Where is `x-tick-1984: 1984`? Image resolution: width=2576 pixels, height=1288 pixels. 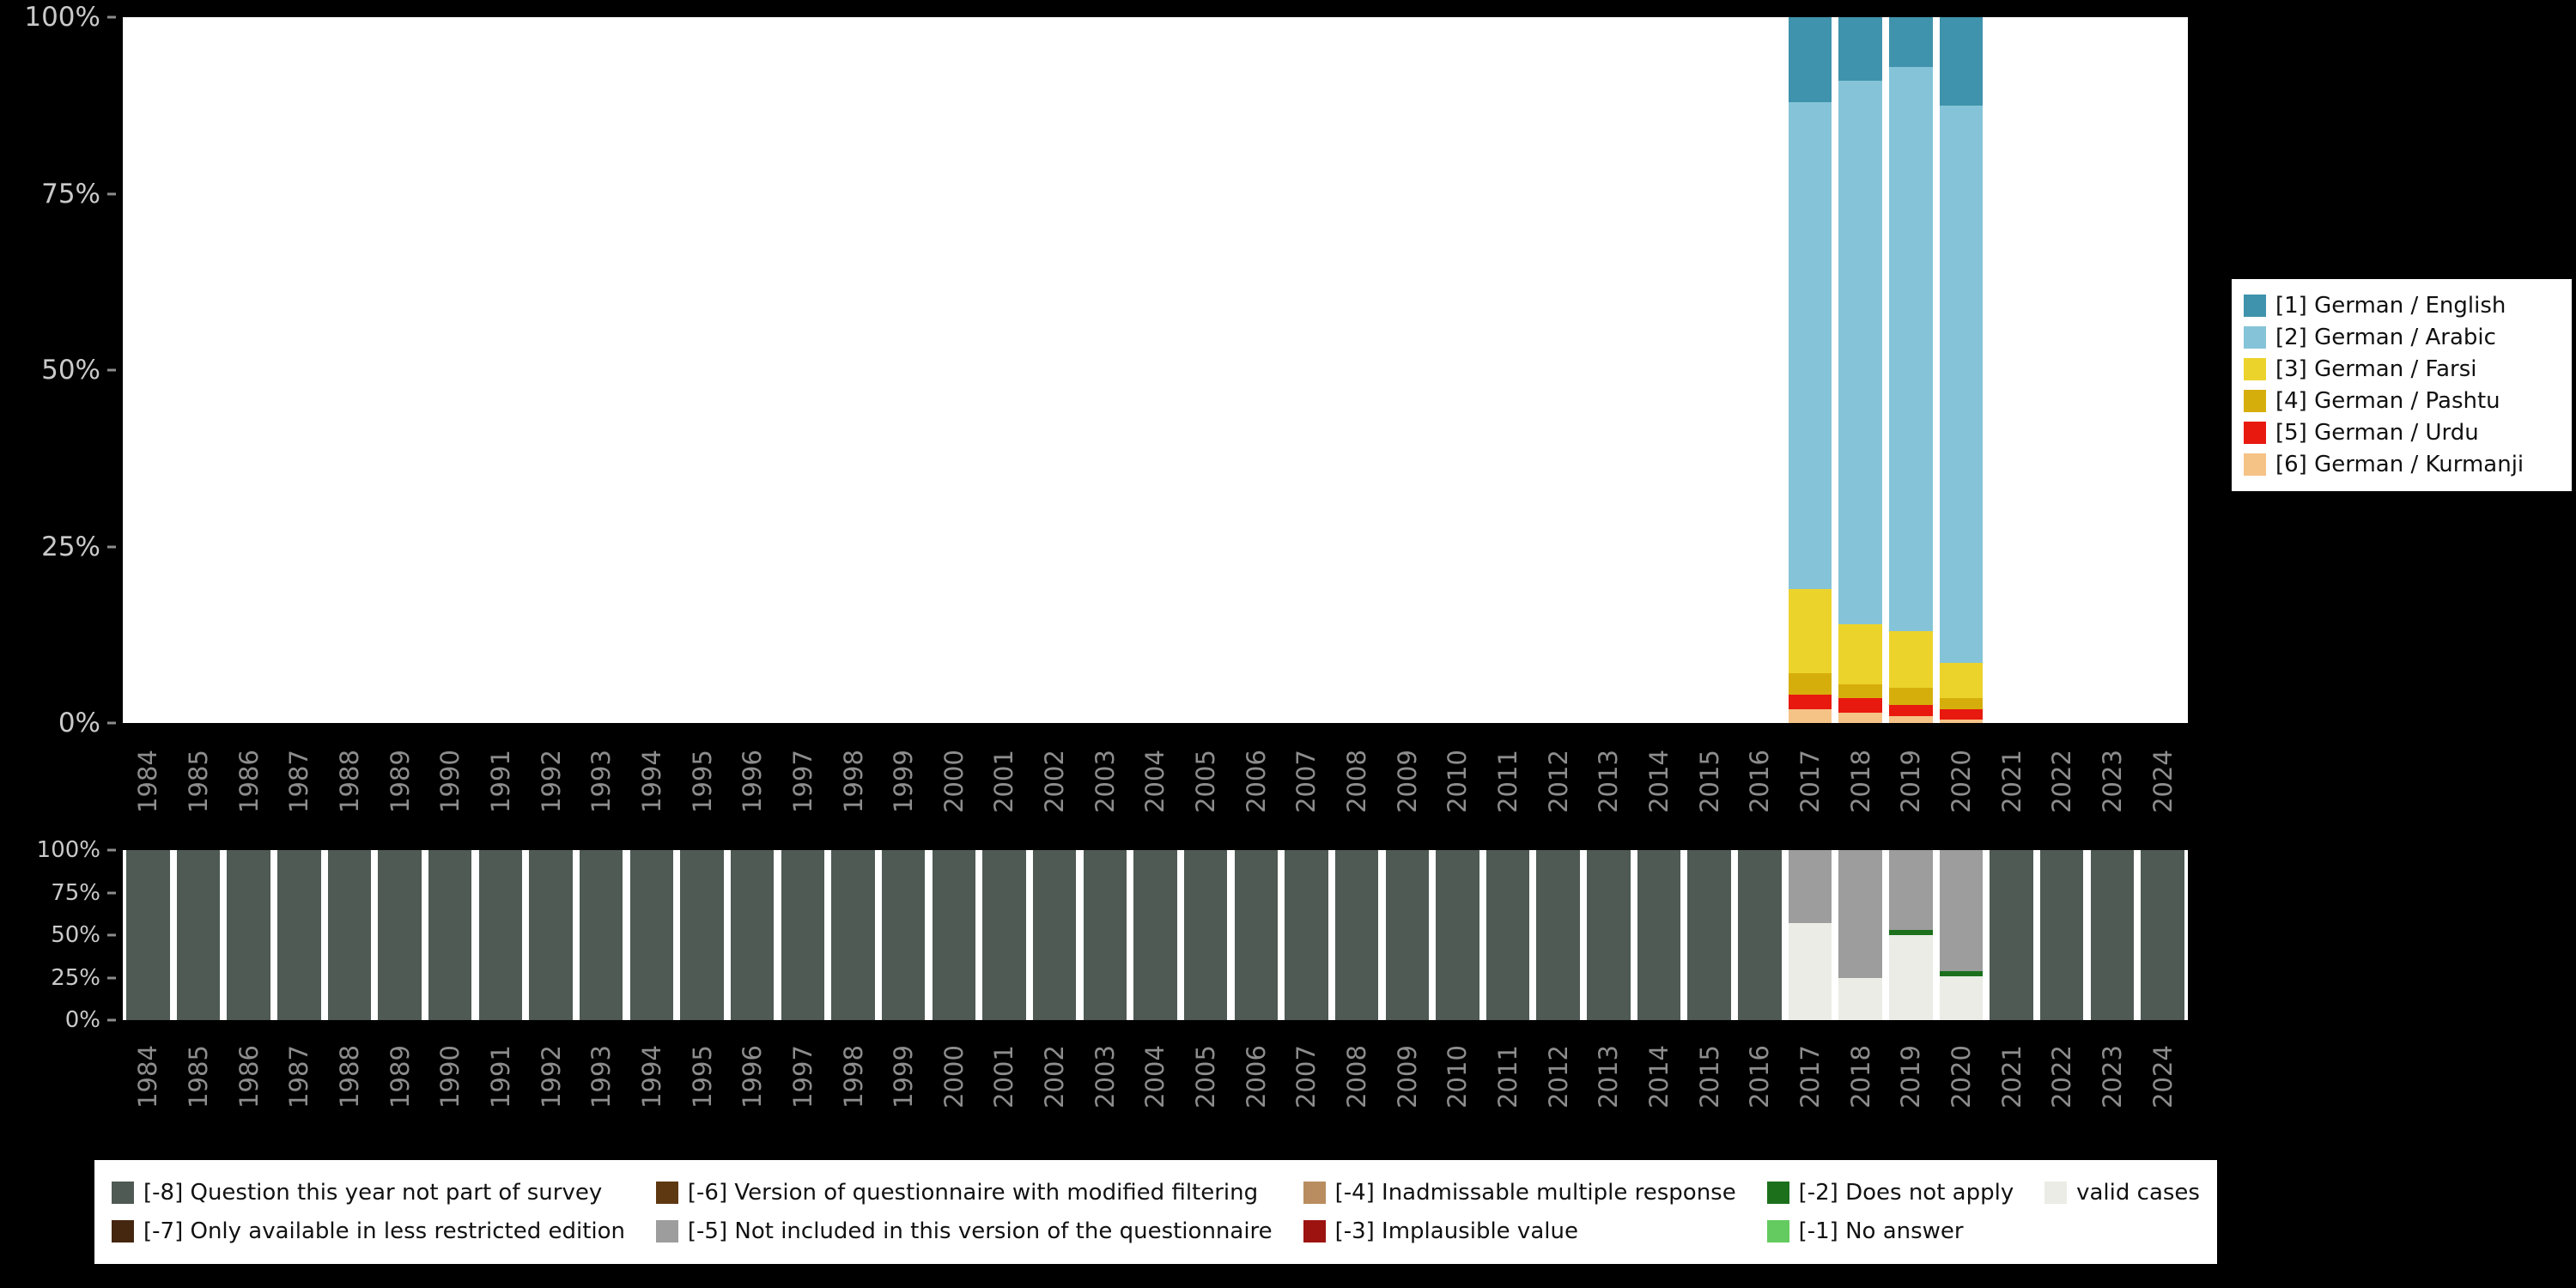 x-tick-1984: 1984 is located at coordinates (148, 1077).